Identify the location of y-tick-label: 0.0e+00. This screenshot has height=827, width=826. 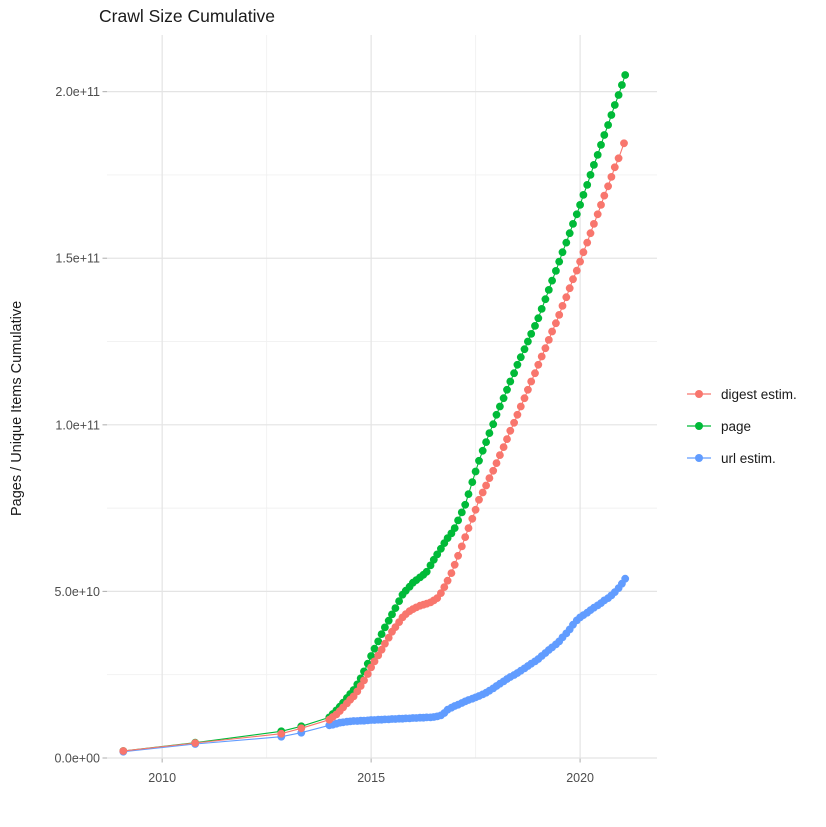
(77, 759).